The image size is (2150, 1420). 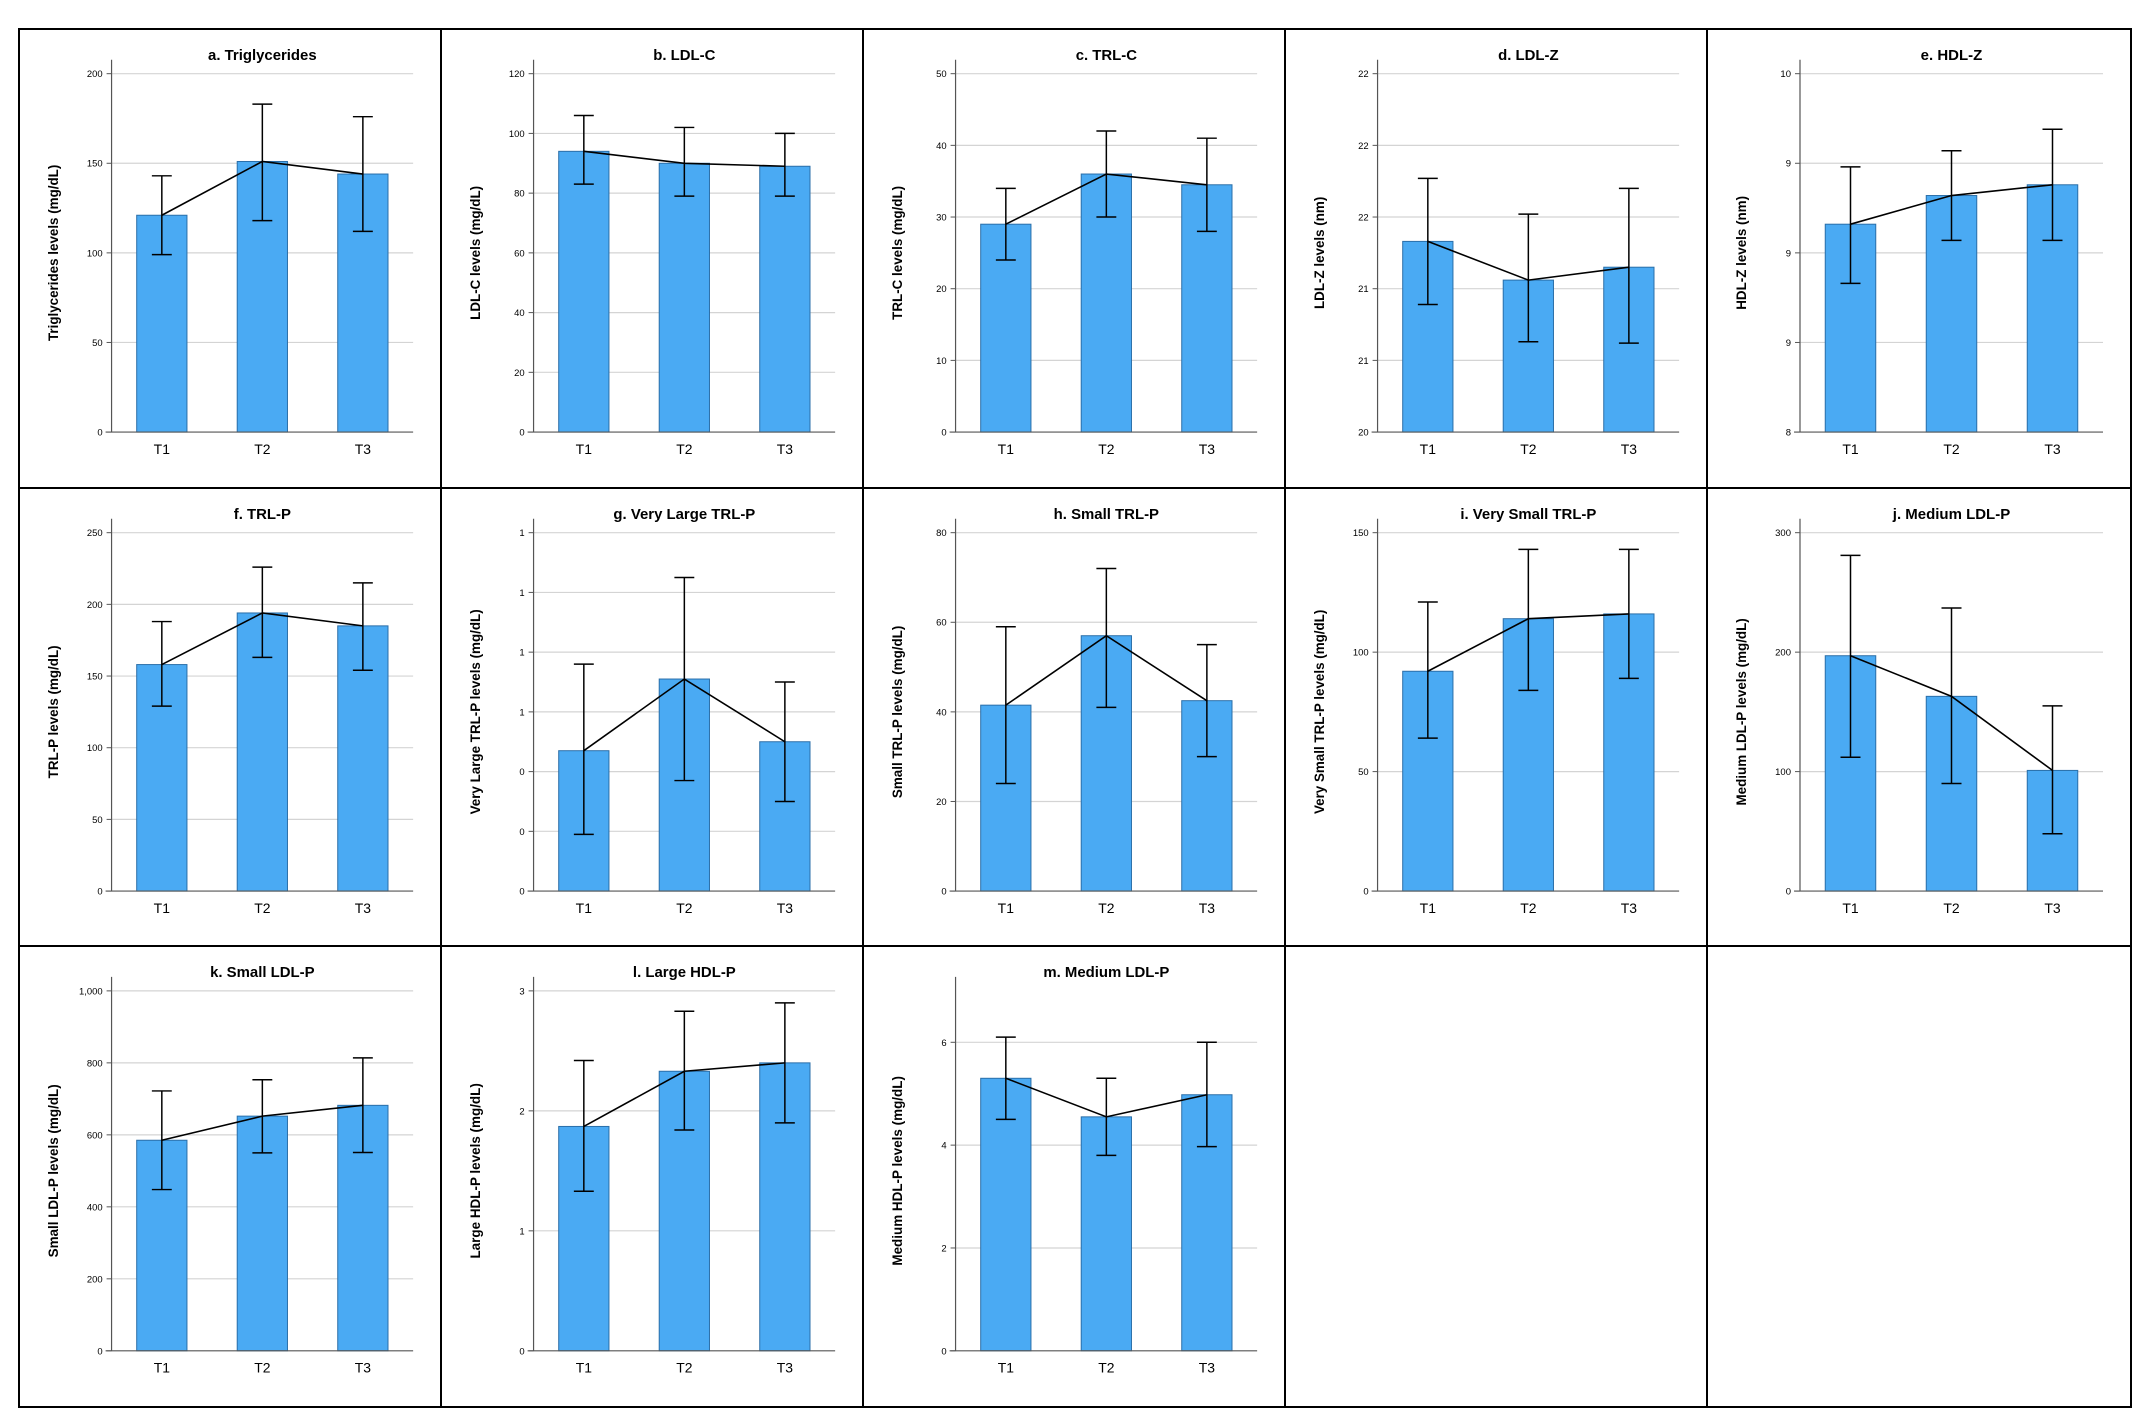 I want to click on y-tick-label: 60, so click(x=519, y=253).